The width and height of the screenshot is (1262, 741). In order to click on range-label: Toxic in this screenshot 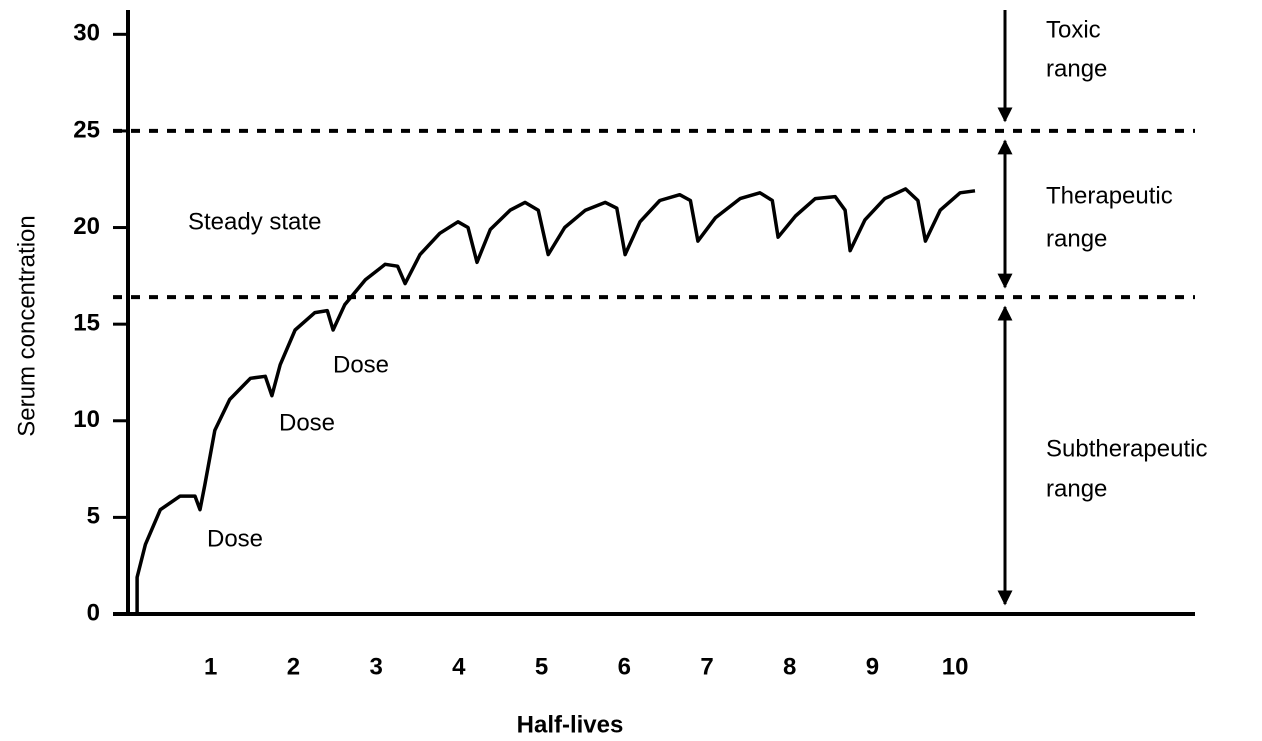, I will do `click(1073, 29)`.